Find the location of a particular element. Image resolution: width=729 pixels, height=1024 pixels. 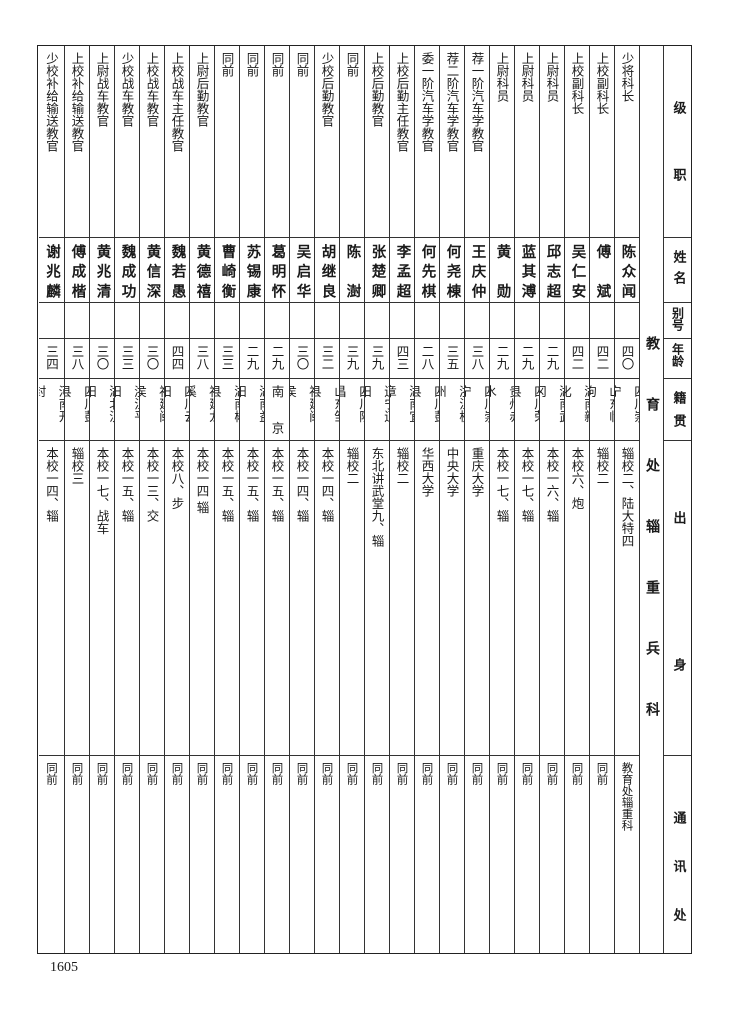

cell-rank: 上校战车教官 is located at coordinates (152, 142).